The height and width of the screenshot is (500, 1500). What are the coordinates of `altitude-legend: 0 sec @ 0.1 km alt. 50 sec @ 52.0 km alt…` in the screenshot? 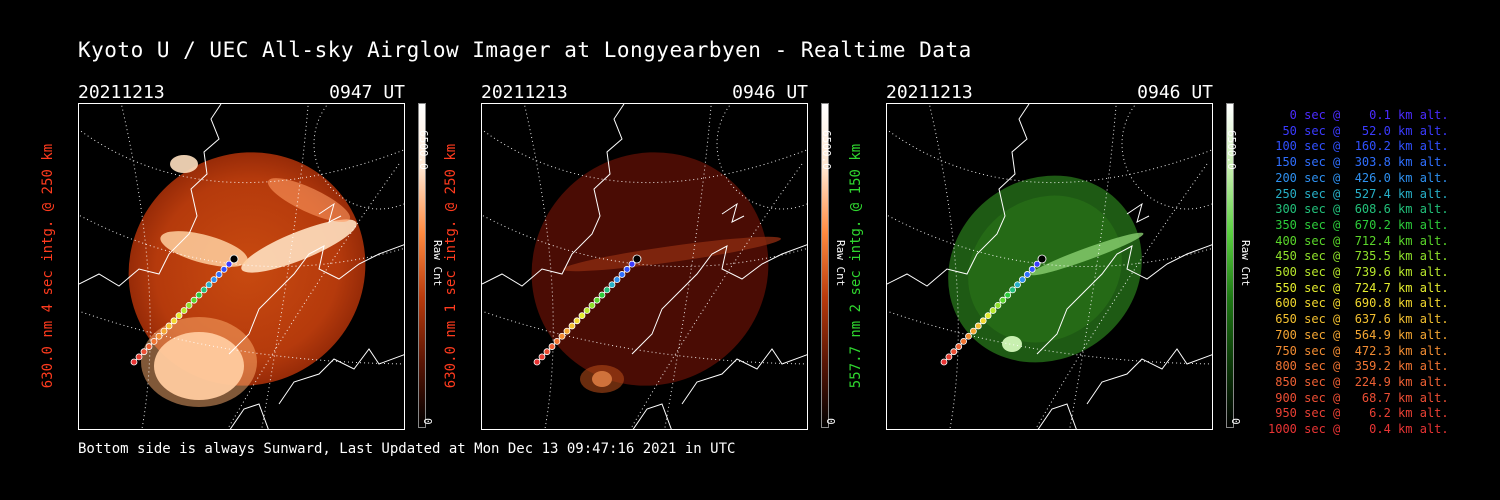 It's located at (1358, 273).